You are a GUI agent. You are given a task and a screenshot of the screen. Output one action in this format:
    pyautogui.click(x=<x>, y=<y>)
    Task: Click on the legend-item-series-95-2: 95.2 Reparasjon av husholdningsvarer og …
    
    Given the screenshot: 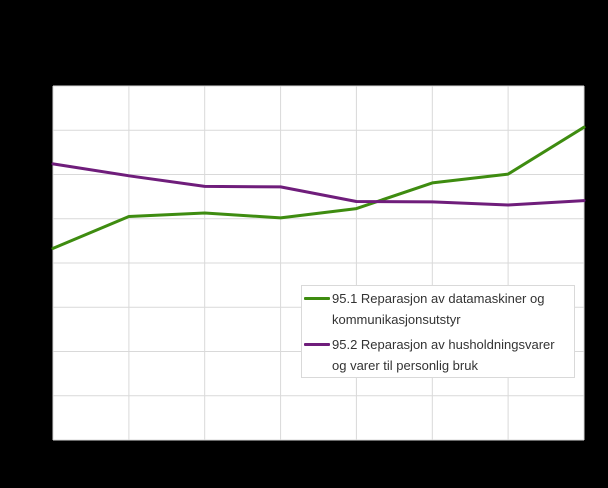 What is the action you would take?
    pyautogui.click(x=439, y=355)
    